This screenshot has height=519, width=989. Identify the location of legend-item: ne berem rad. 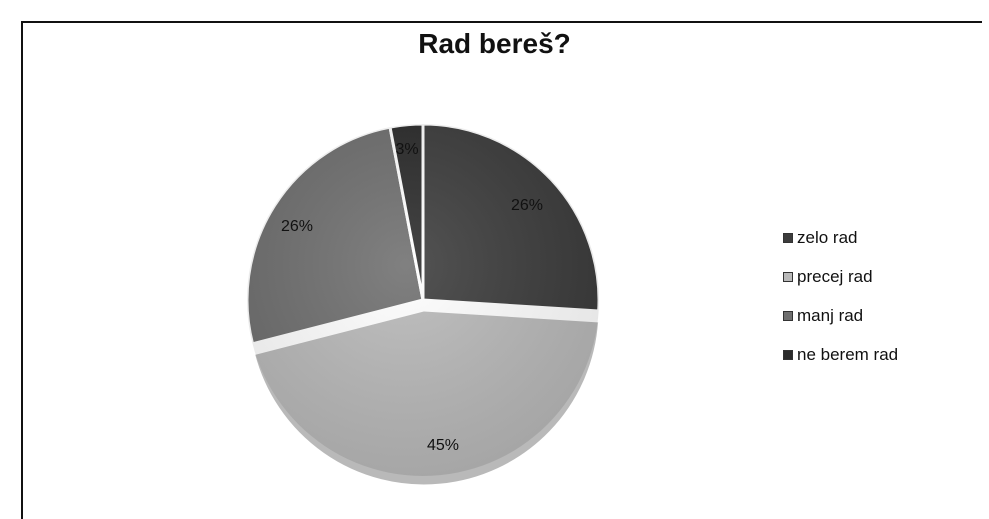
(873, 355).